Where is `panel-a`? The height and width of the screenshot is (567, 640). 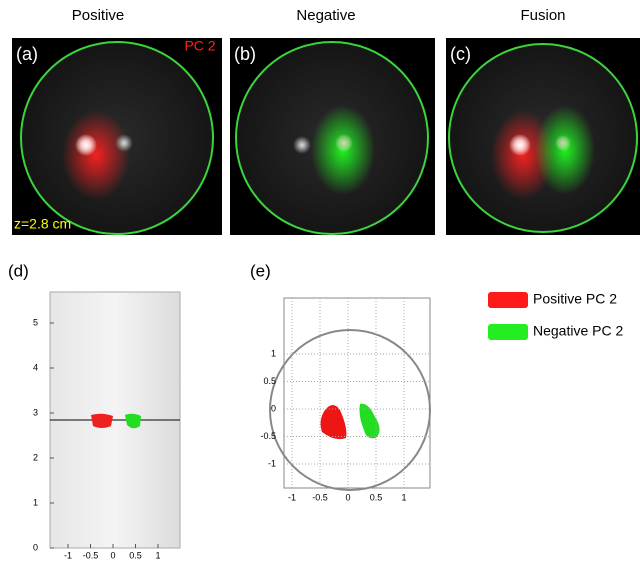
panel-a is located at coordinates (117, 136).